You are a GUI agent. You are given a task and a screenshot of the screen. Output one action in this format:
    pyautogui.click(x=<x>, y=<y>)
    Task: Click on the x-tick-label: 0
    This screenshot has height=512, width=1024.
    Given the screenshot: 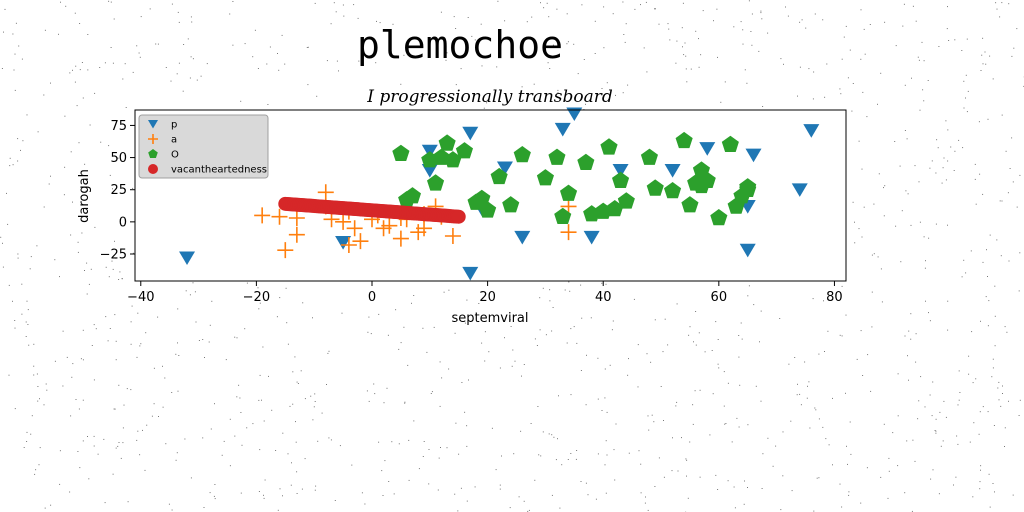 What is the action you would take?
    pyautogui.click(x=372, y=297)
    